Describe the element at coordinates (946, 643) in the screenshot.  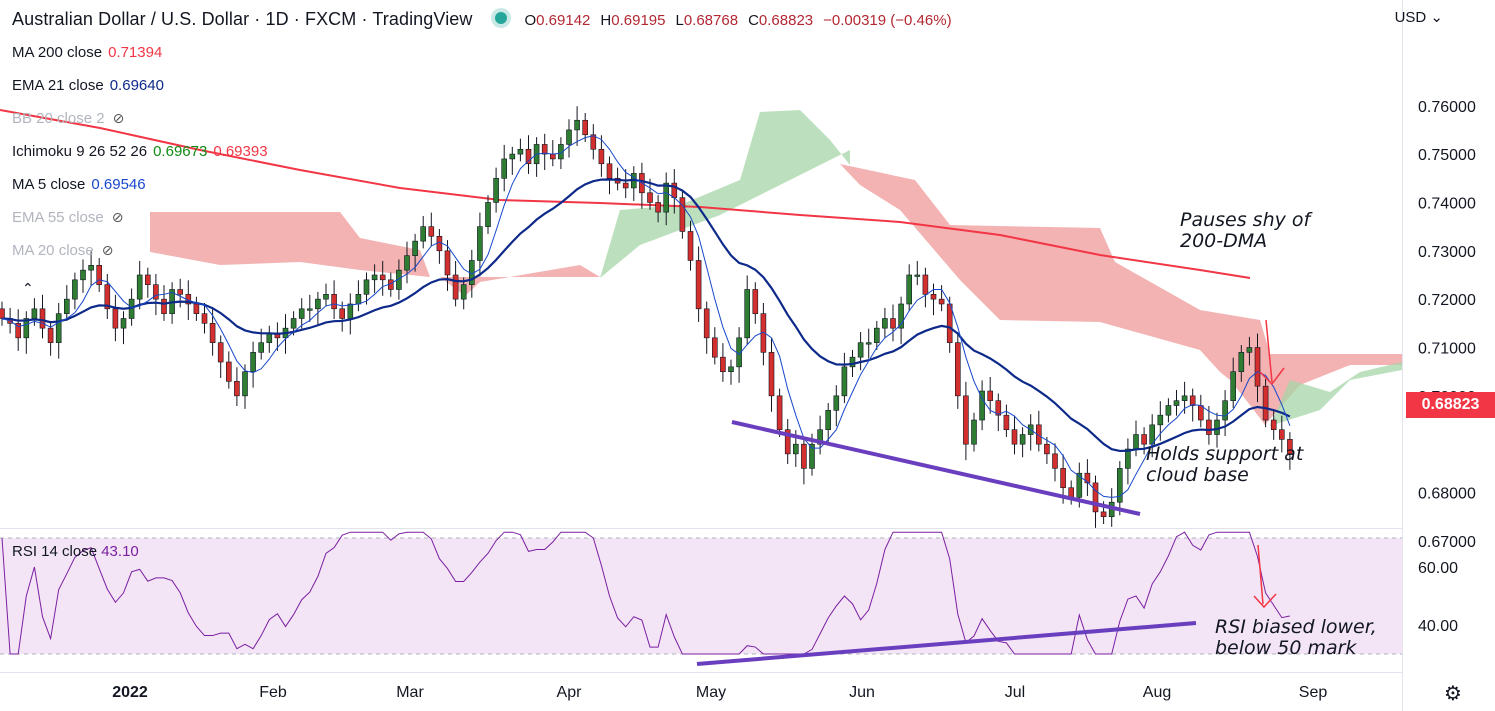
I see `rsi-trendline` at that location.